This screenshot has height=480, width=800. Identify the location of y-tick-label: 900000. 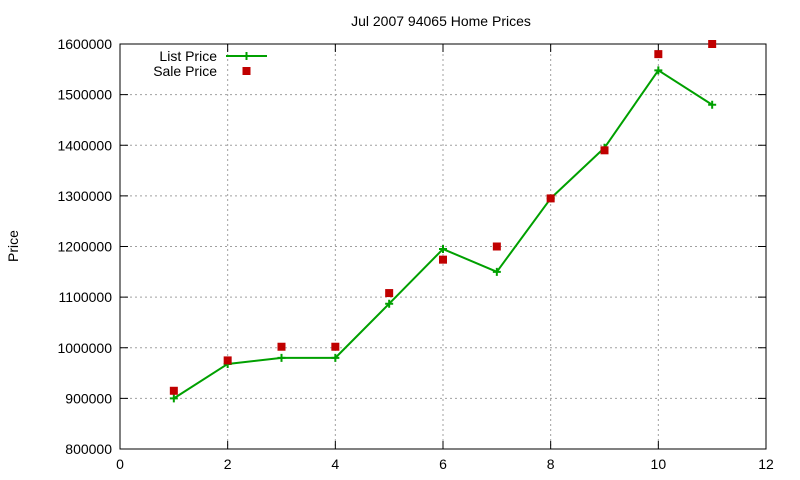
(88, 398).